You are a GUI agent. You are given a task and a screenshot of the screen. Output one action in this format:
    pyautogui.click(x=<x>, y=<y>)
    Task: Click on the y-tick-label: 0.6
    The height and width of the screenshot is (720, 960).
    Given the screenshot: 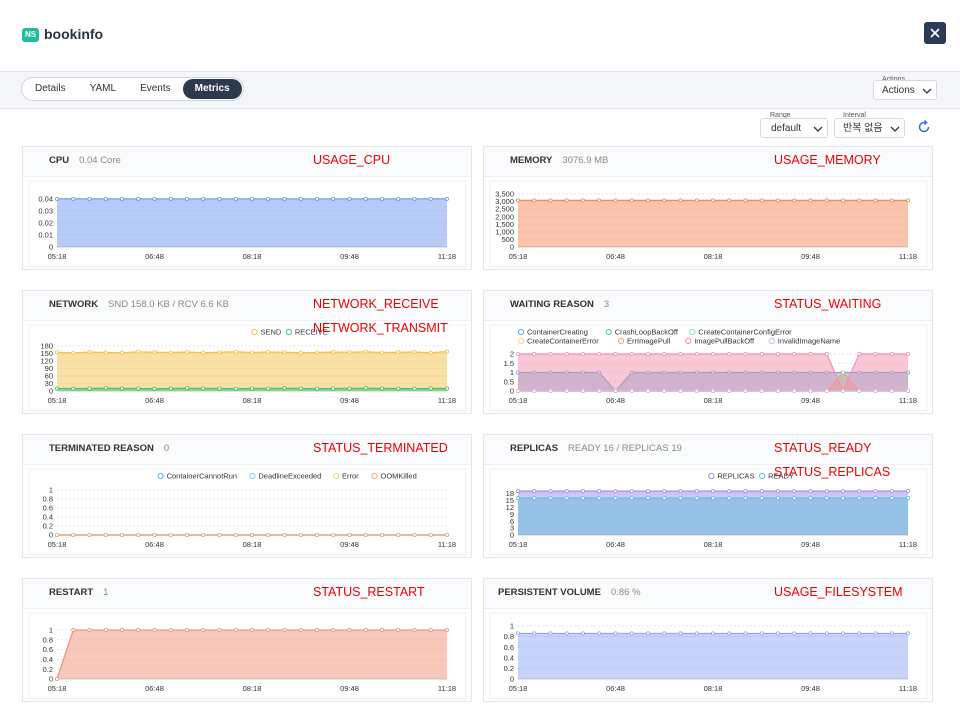 What is the action you would take?
    pyautogui.click(x=48, y=649)
    